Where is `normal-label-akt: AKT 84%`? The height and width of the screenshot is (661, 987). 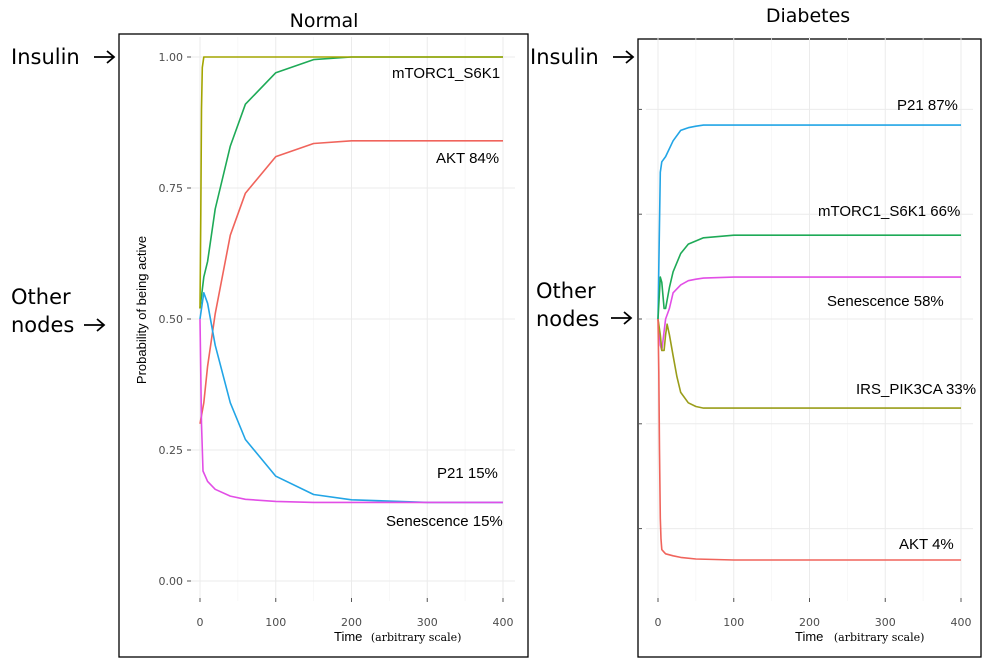 normal-label-akt: AKT 84% is located at coordinates (467, 158).